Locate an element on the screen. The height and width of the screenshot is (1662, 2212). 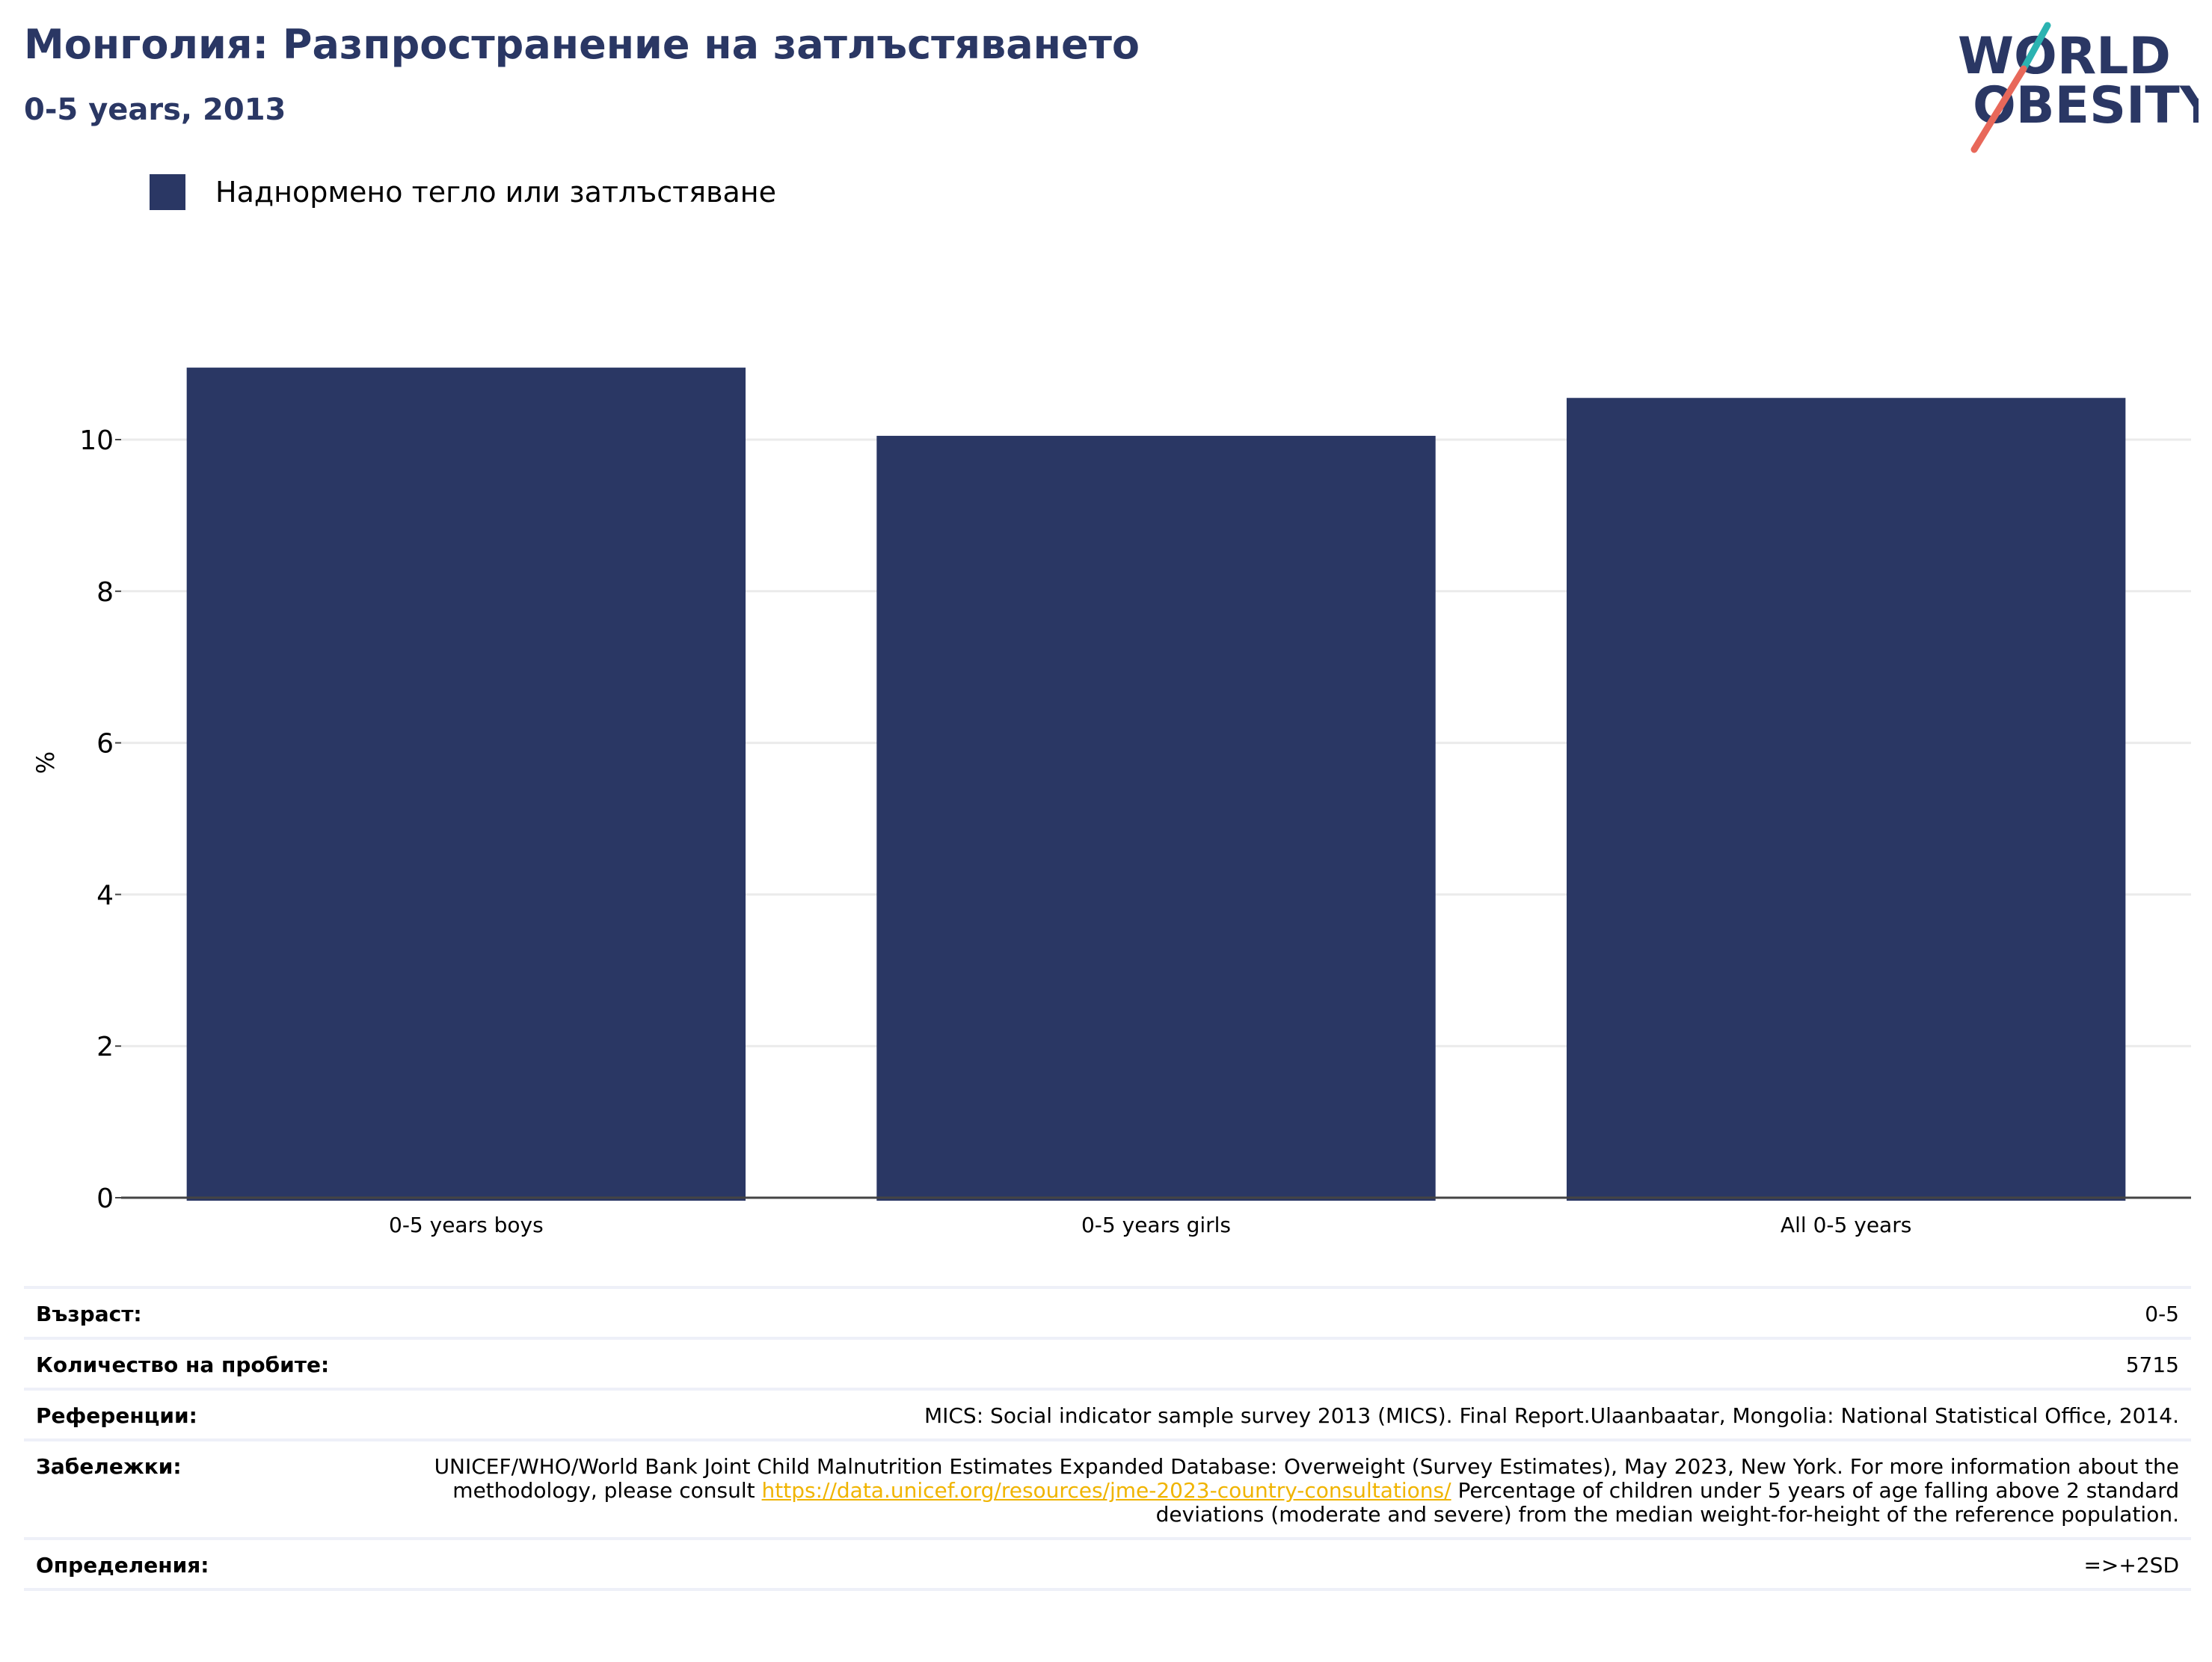
info-notes-label: Забележки: is located at coordinates (223, 1489).